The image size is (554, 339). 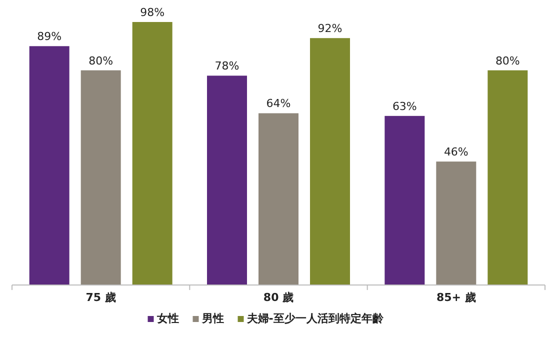 I want to click on legend-label: 女性, so click(x=167, y=318).